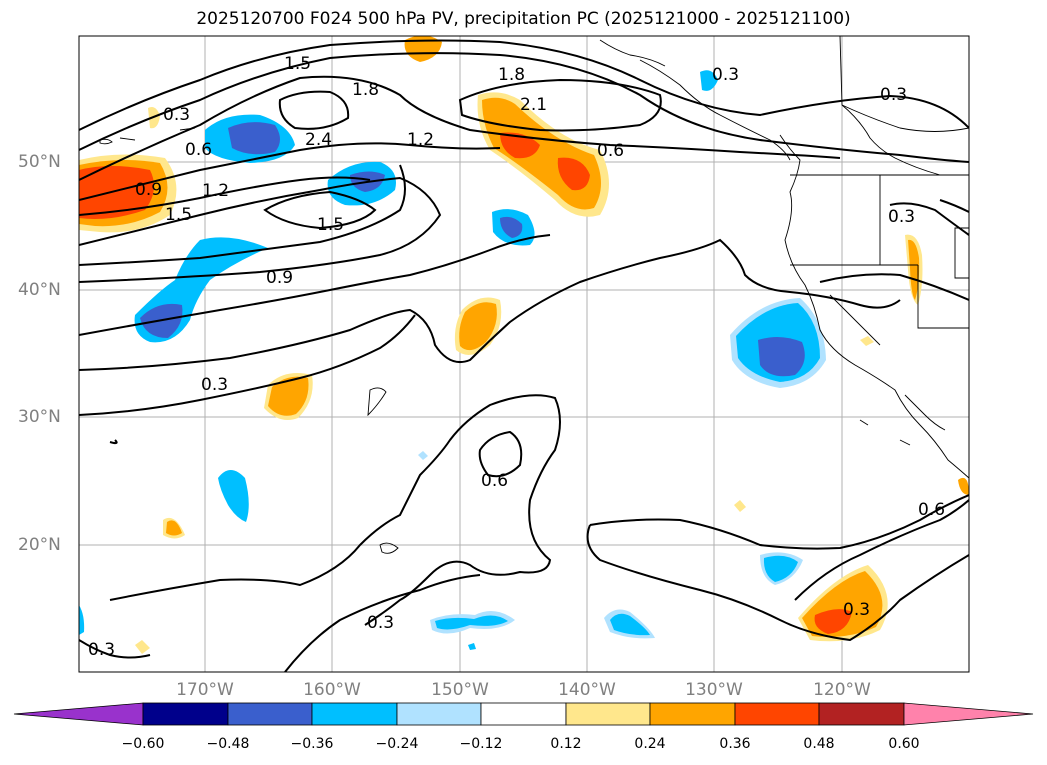 The width and height of the screenshot is (1047, 765). I want to click on colorbar-extend-left, so click(78, 714).